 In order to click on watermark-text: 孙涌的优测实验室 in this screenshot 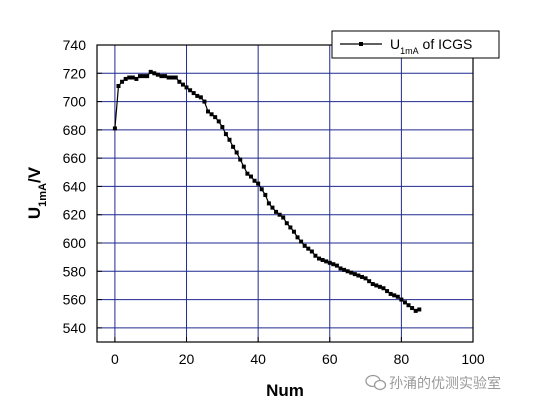, I will do `click(445, 383)`.